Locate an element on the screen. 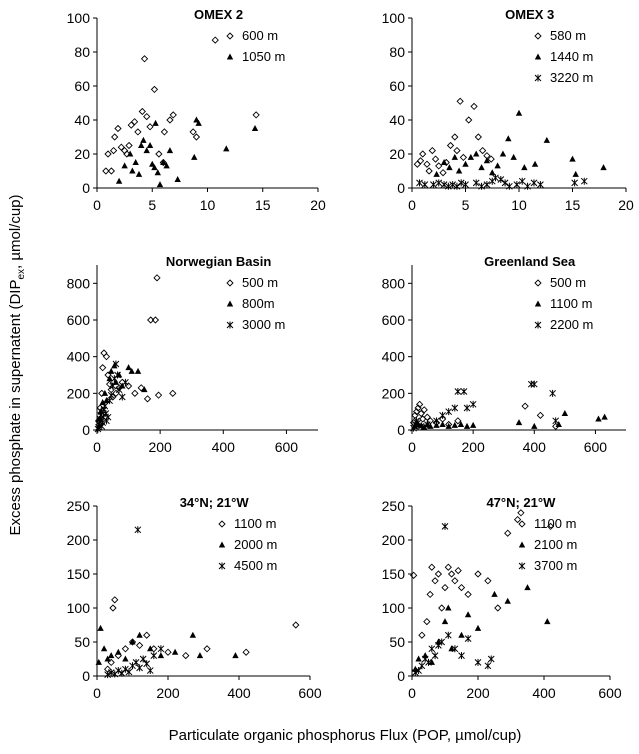 The width and height of the screenshot is (639, 754). panel-title: Norwegian Basin is located at coordinates (219, 261).